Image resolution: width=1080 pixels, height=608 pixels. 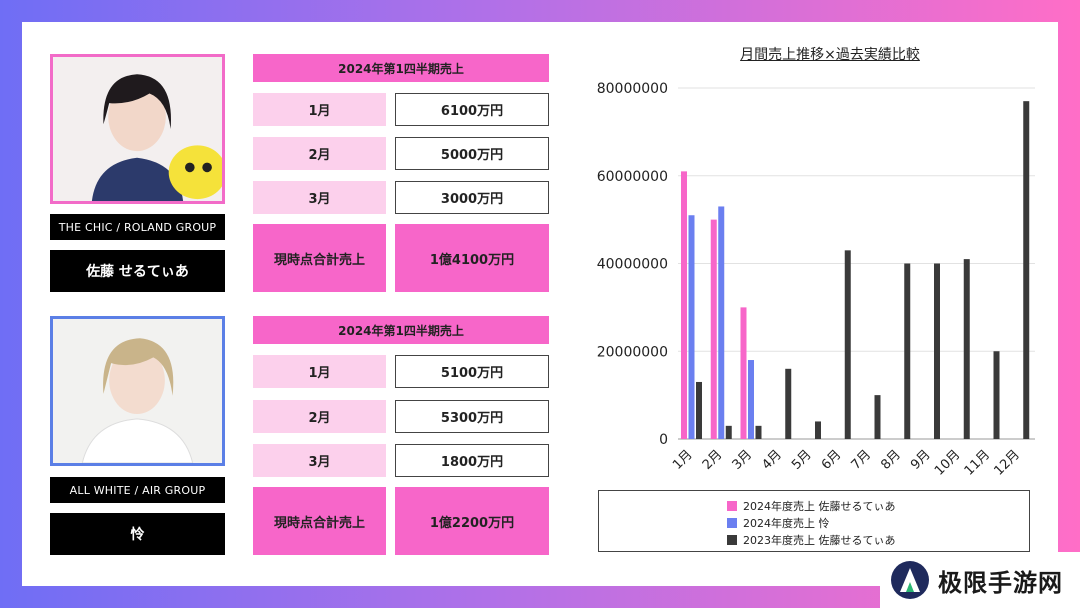 I want to click on x-tick-label-12: 12月, so click(x=1006, y=462).